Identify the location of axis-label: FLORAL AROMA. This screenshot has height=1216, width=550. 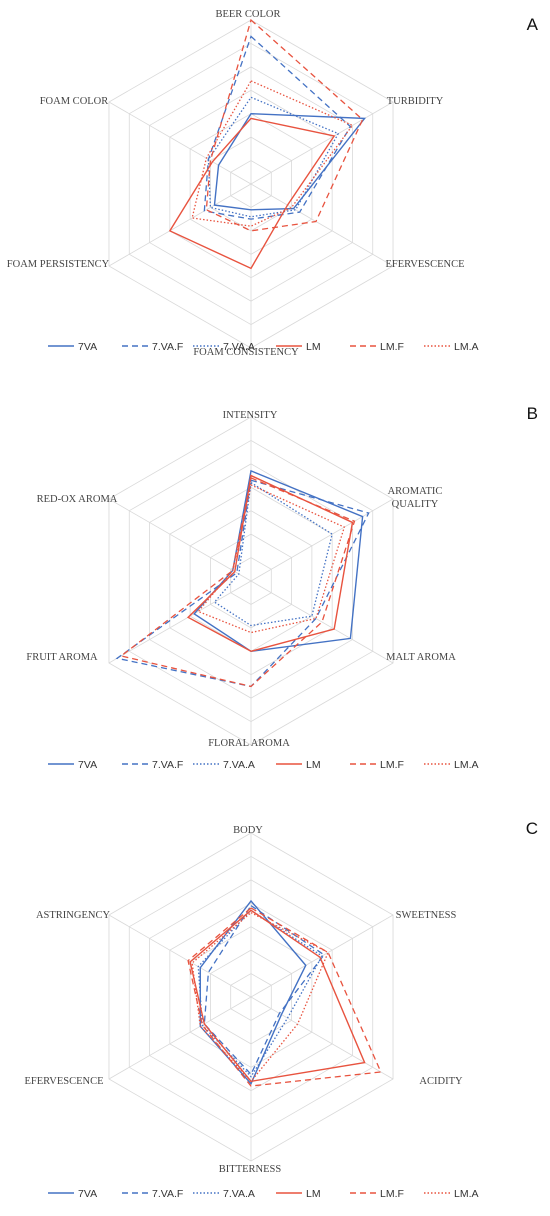
(249, 743).